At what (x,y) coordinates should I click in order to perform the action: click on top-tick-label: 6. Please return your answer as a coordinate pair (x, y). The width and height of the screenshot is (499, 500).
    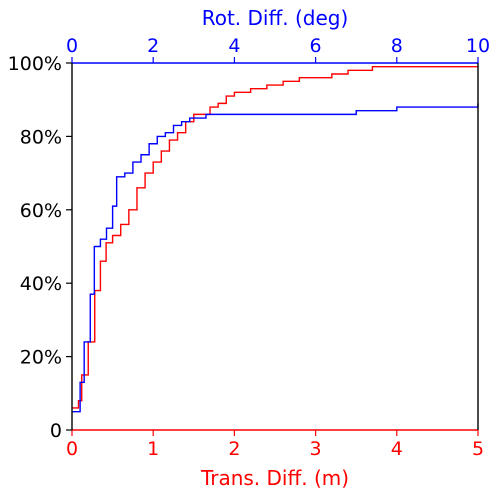
    Looking at the image, I should click on (316, 46).